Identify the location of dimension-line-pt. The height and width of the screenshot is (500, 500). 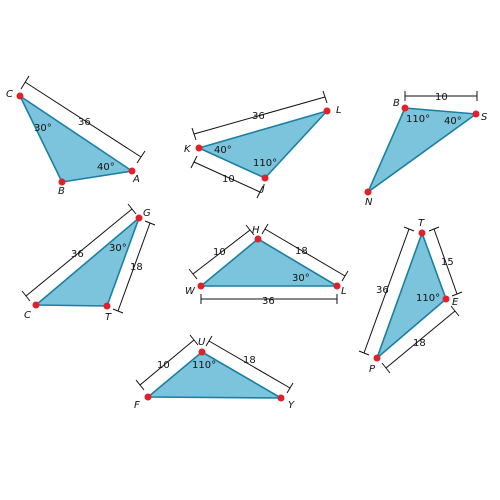
(386, 291).